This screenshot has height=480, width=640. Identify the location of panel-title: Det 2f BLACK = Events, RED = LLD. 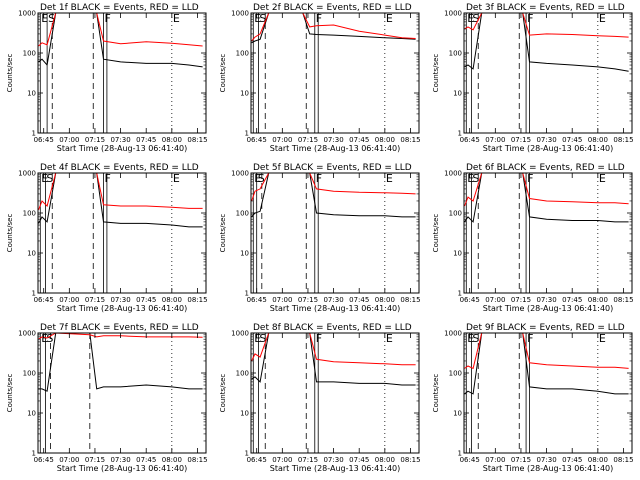
(332, 8).